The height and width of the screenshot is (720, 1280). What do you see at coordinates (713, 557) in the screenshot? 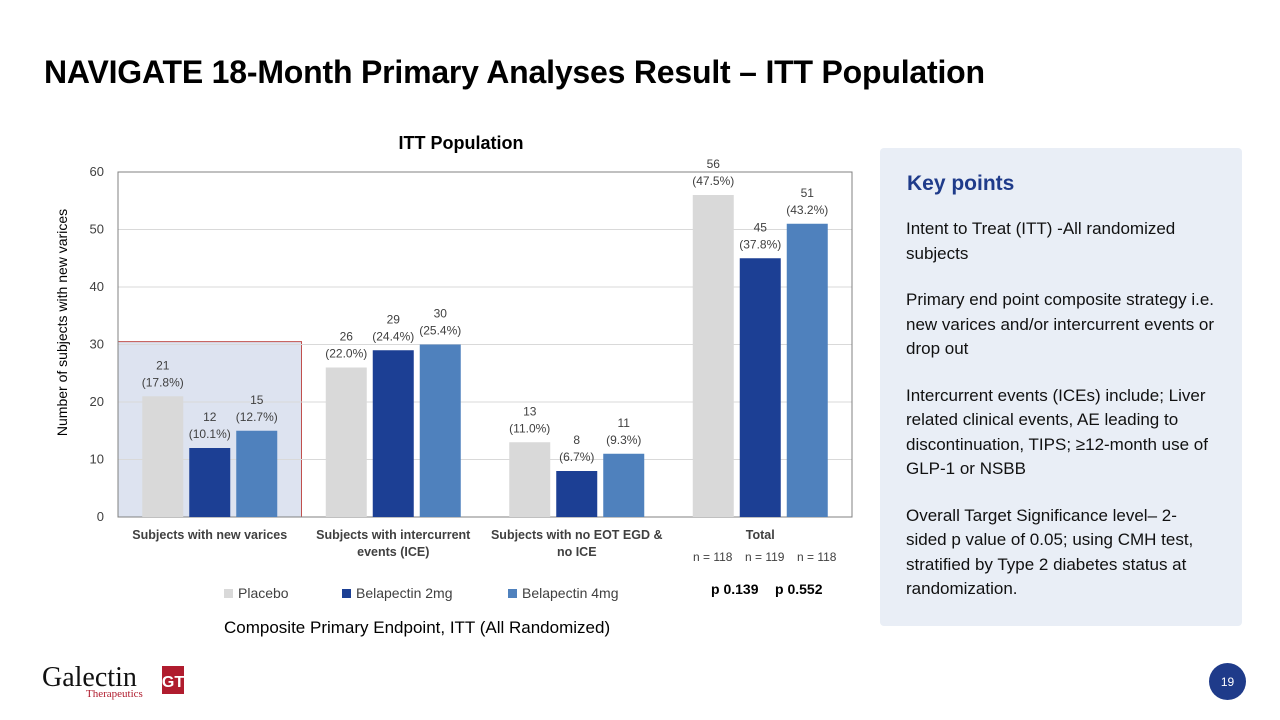
I see `n-placebo: n = 118` at bounding box center [713, 557].